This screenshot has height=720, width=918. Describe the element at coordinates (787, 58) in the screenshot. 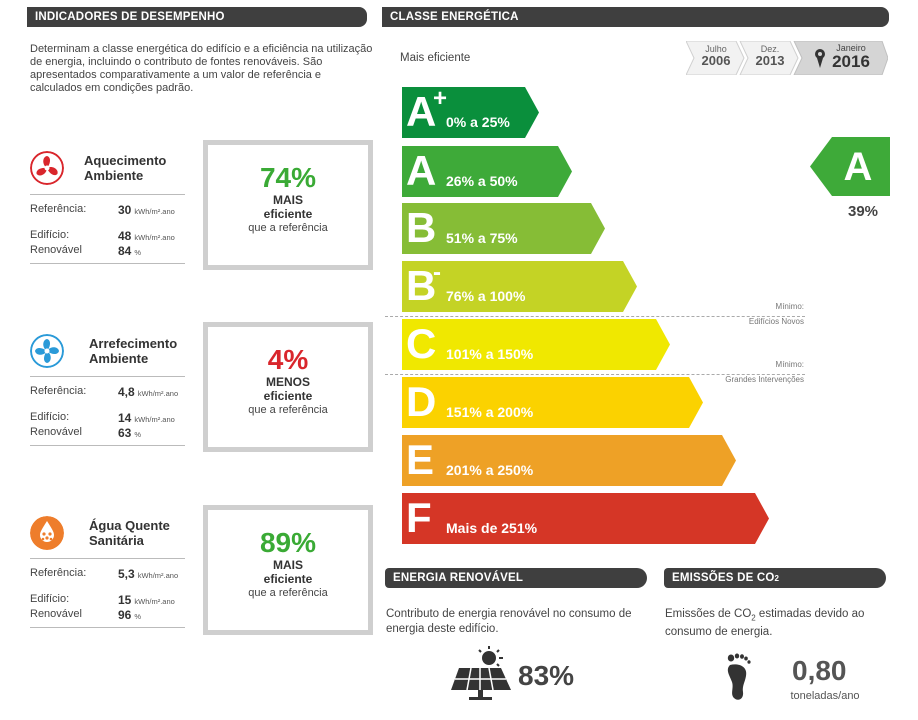

I see `regulation-dates` at that location.